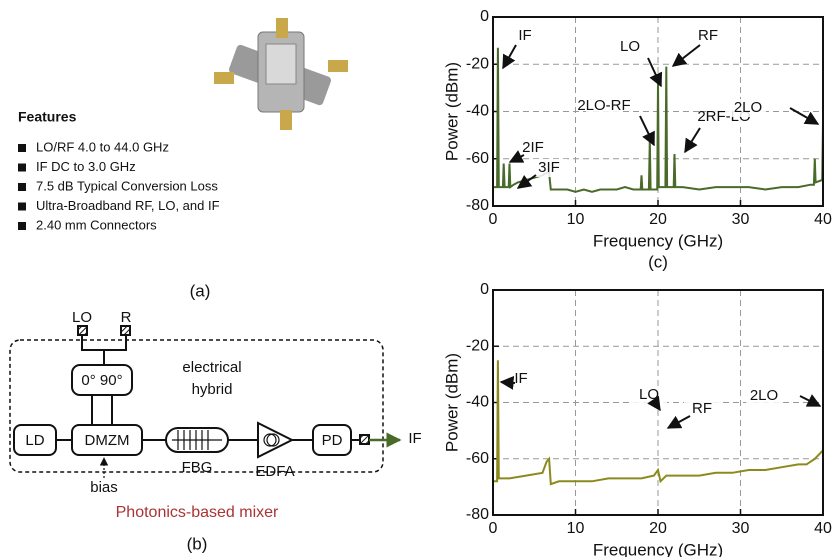 The width and height of the screenshot is (839, 557). Describe the element at coordinates (96, 224) in the screenshot. I see `feature-item: 2.40 mm Connectors` at that location.